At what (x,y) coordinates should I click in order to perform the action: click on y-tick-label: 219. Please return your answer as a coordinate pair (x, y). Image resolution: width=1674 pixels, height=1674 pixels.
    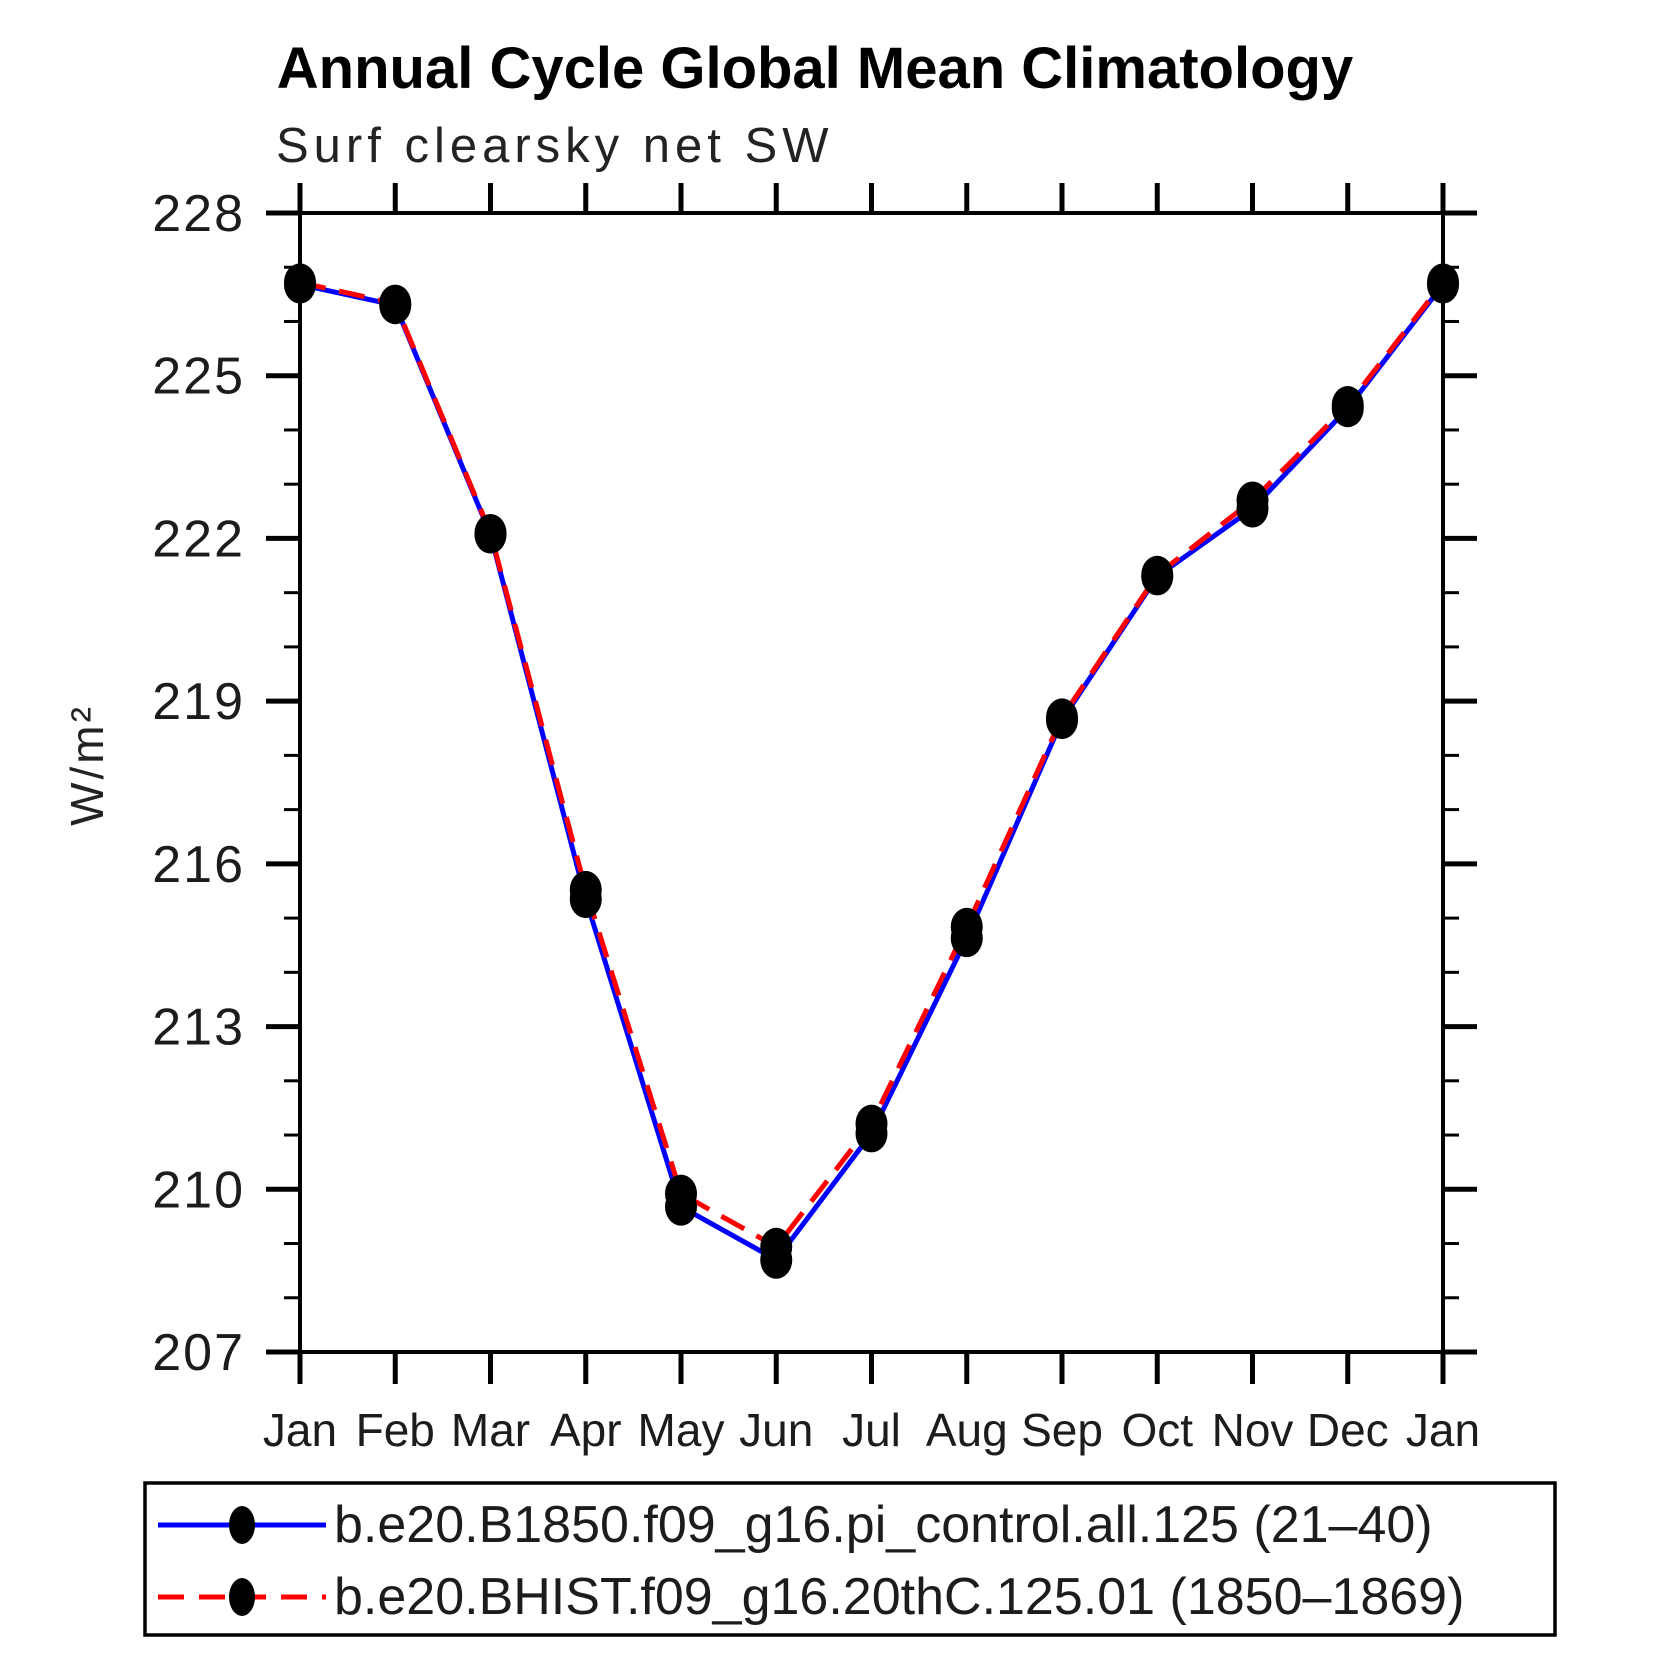
    Looking at the image, I should click on (198, 702).